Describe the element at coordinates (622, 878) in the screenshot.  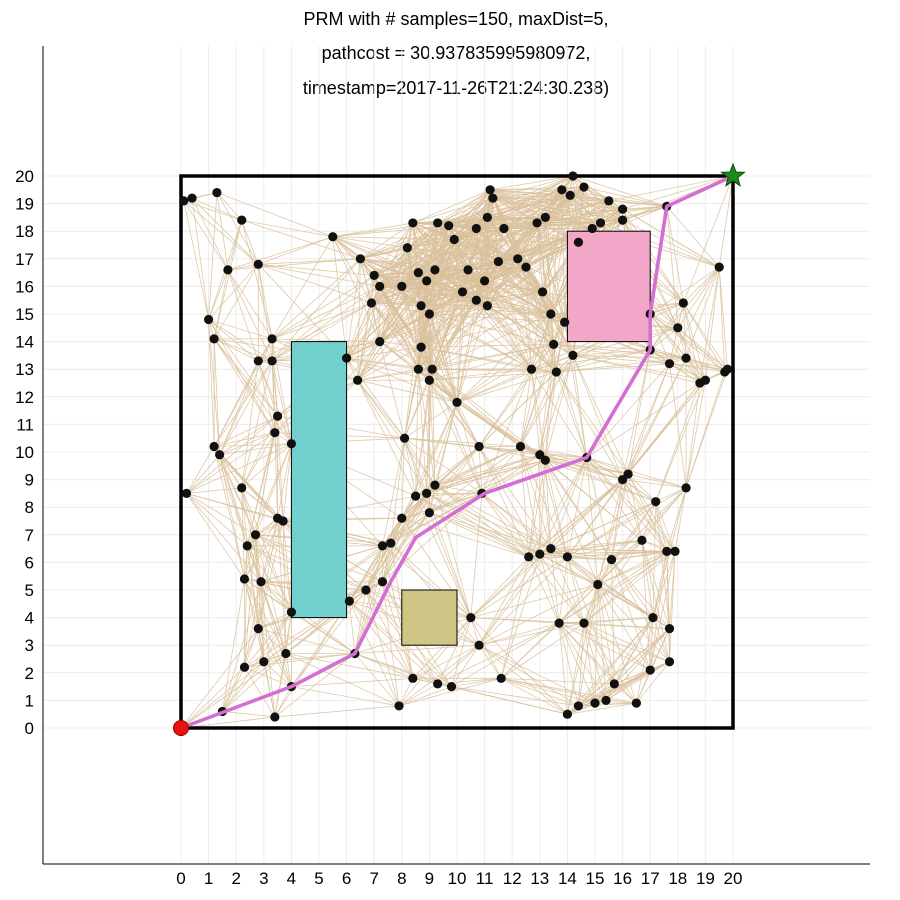
I see `x-tick-label: 16` at that location.